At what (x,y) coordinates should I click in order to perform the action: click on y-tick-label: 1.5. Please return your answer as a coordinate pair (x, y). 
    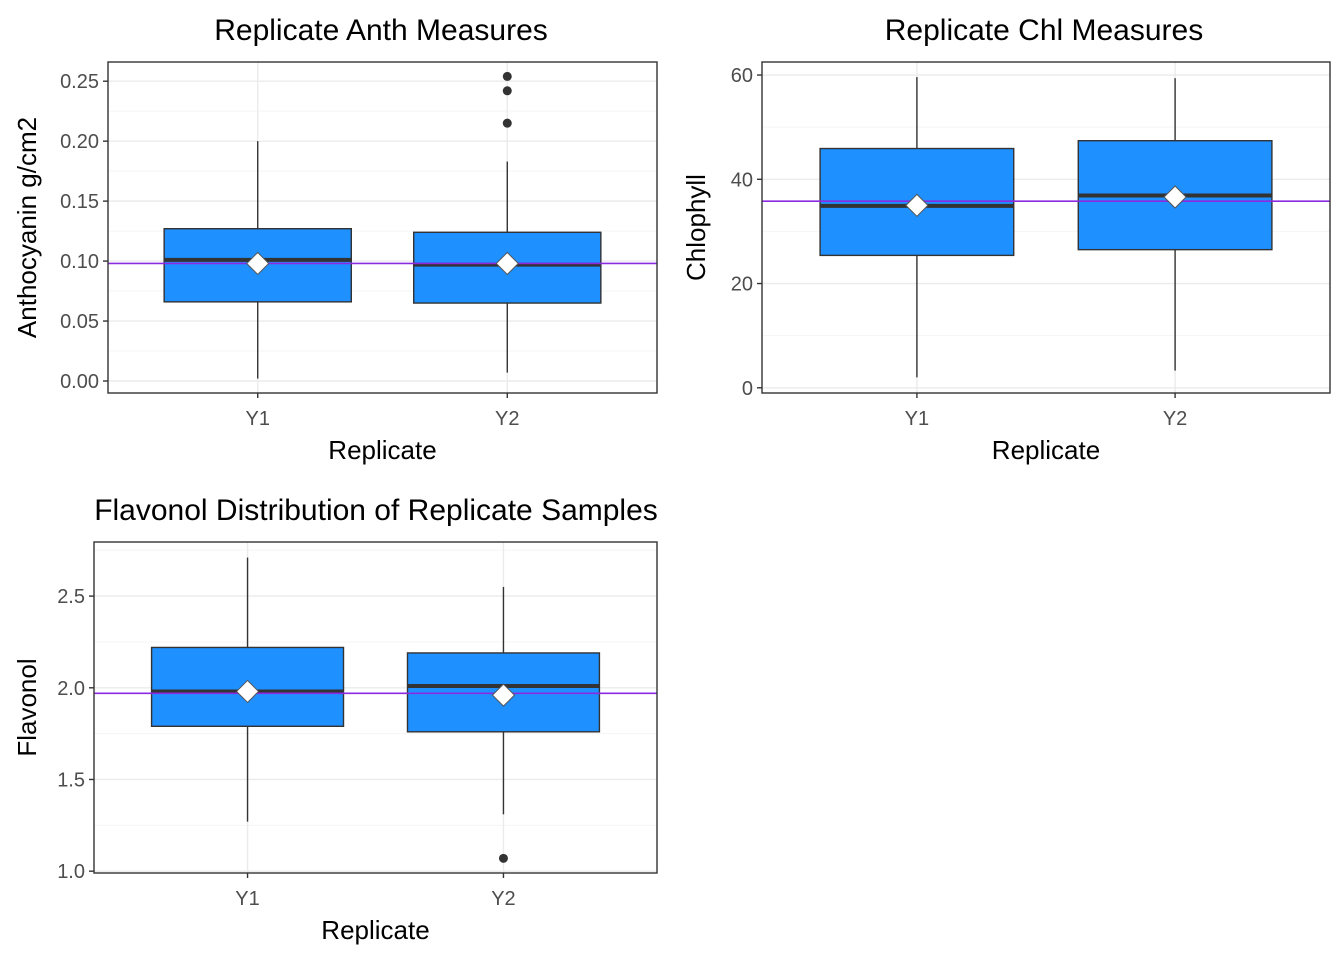
    Looking at the image, I should click on (71, 780).